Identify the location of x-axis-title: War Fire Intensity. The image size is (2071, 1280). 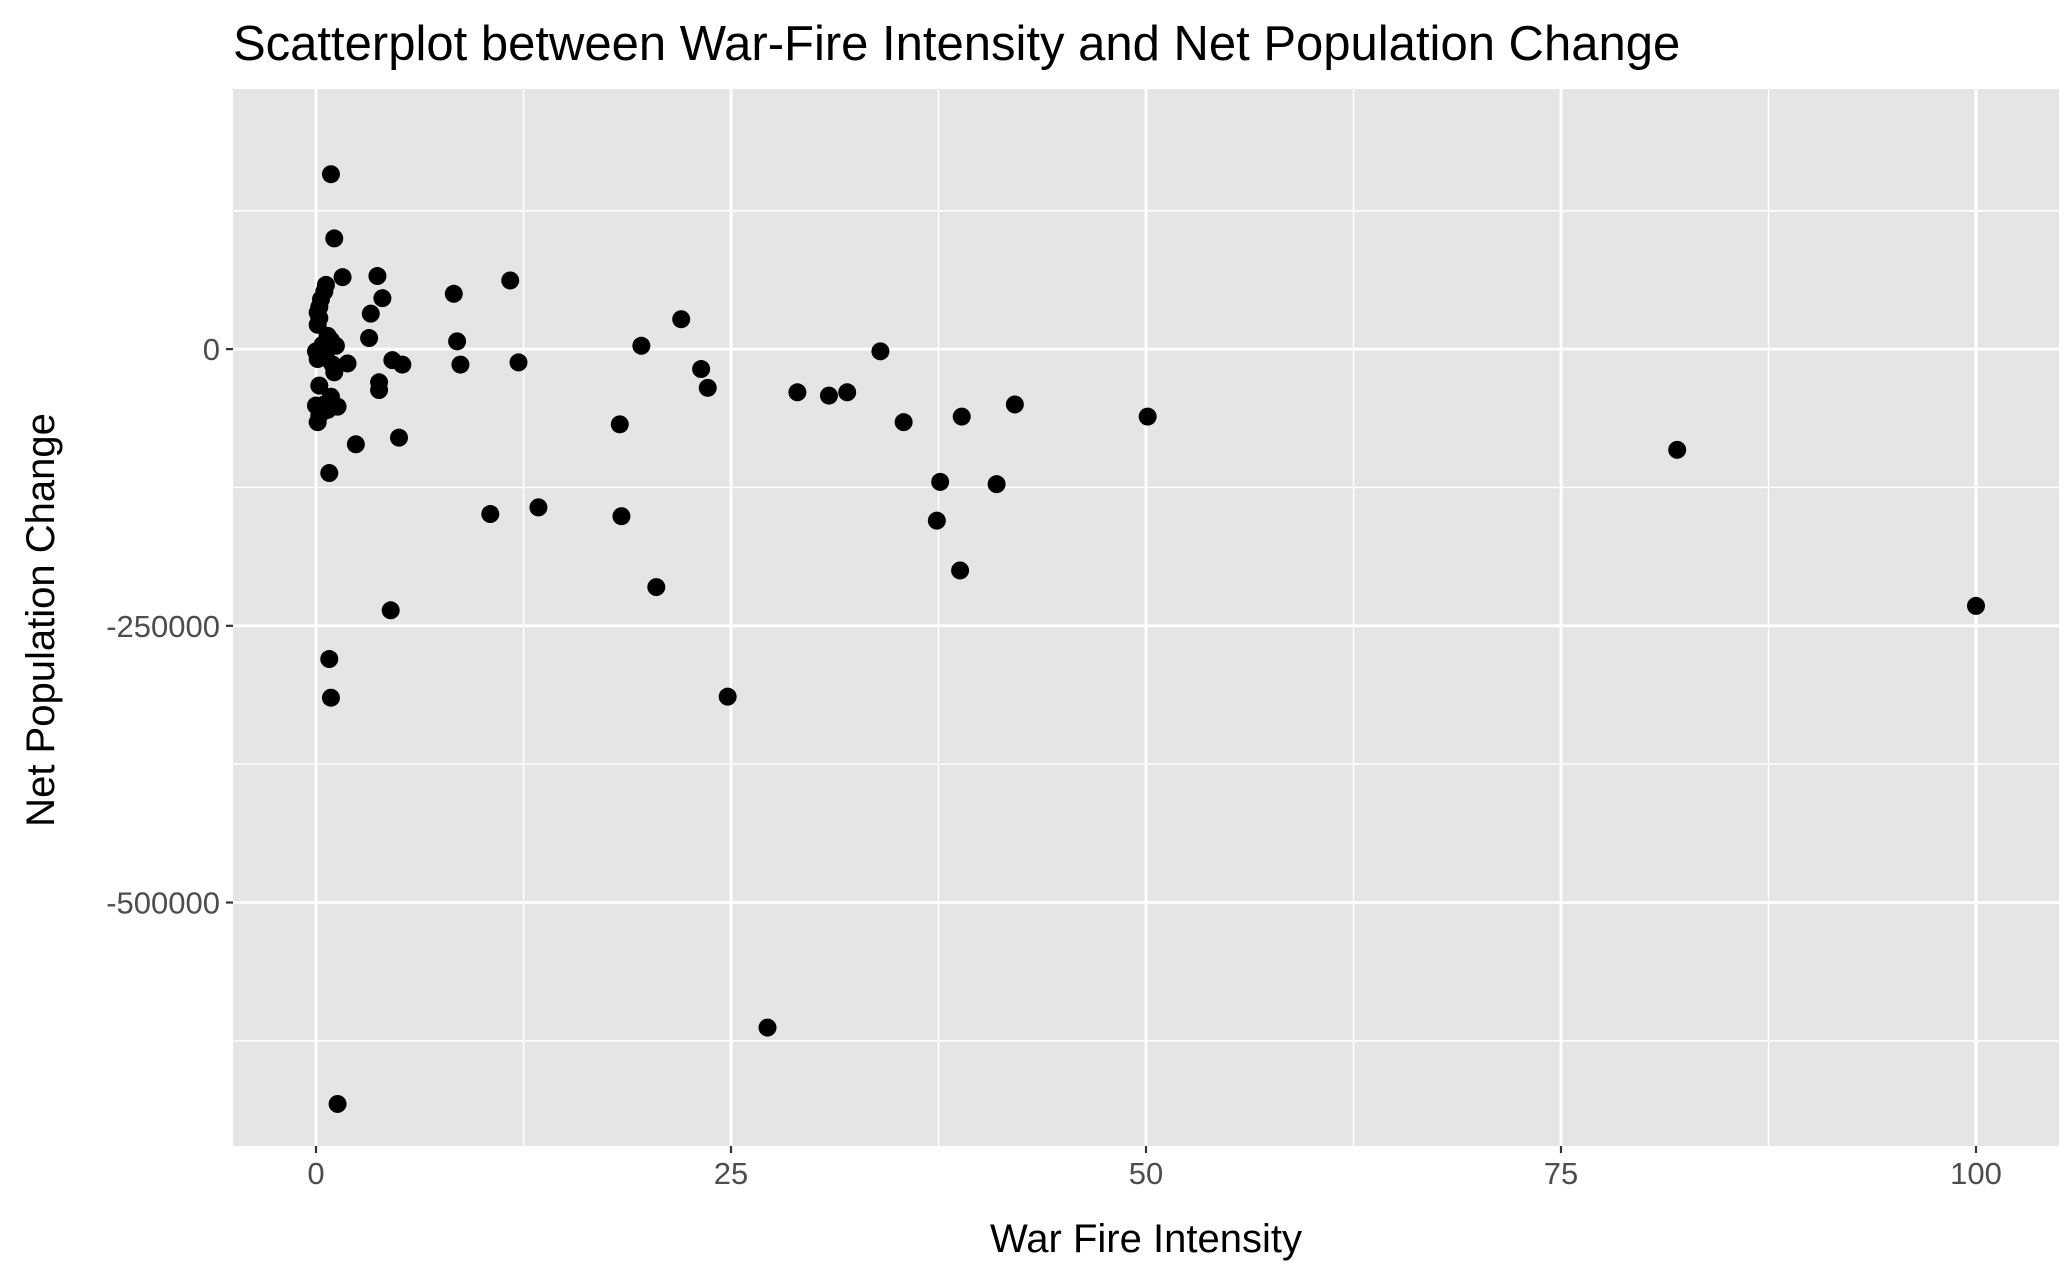
(1146, 1239).